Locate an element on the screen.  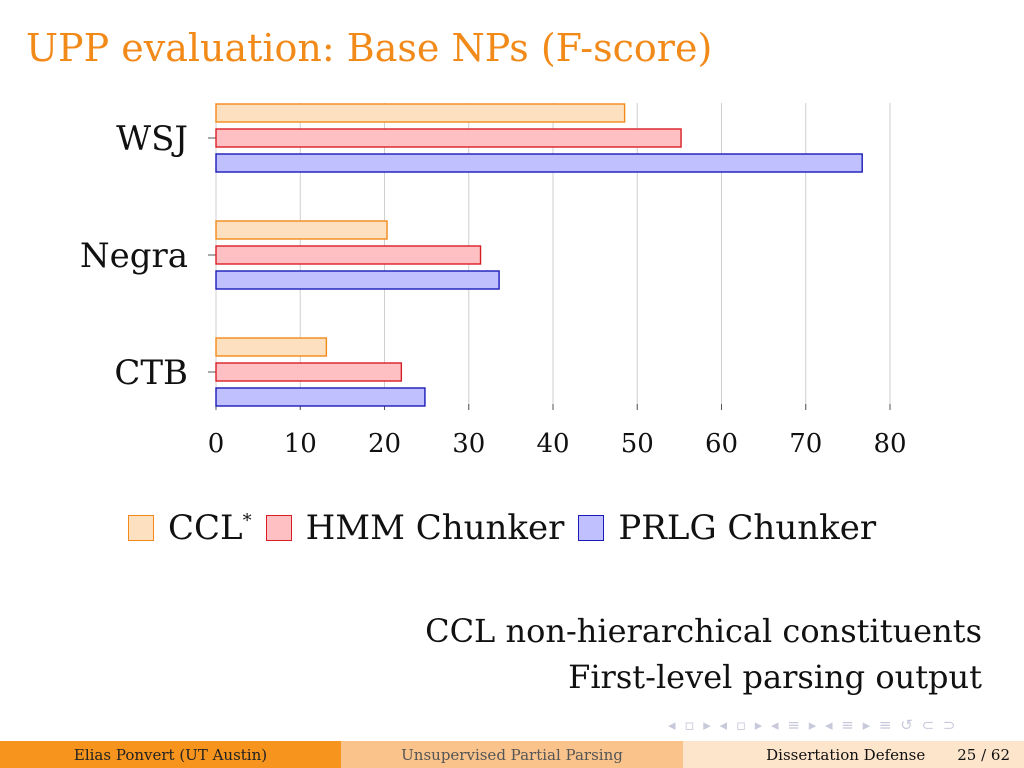
x-tick-label-20: 20 is located at coordinates (384, 444).